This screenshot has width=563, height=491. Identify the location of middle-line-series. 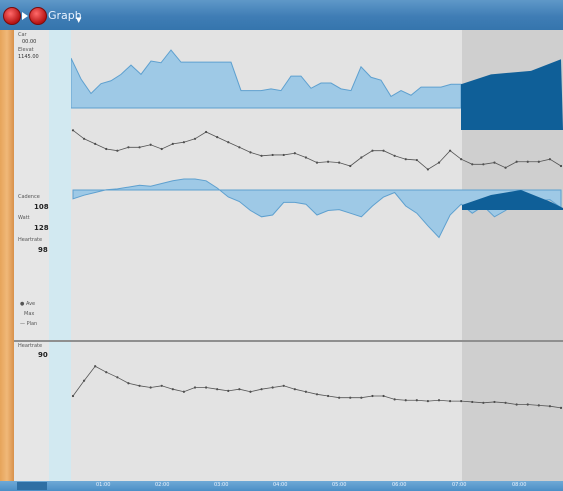
(317, 150).